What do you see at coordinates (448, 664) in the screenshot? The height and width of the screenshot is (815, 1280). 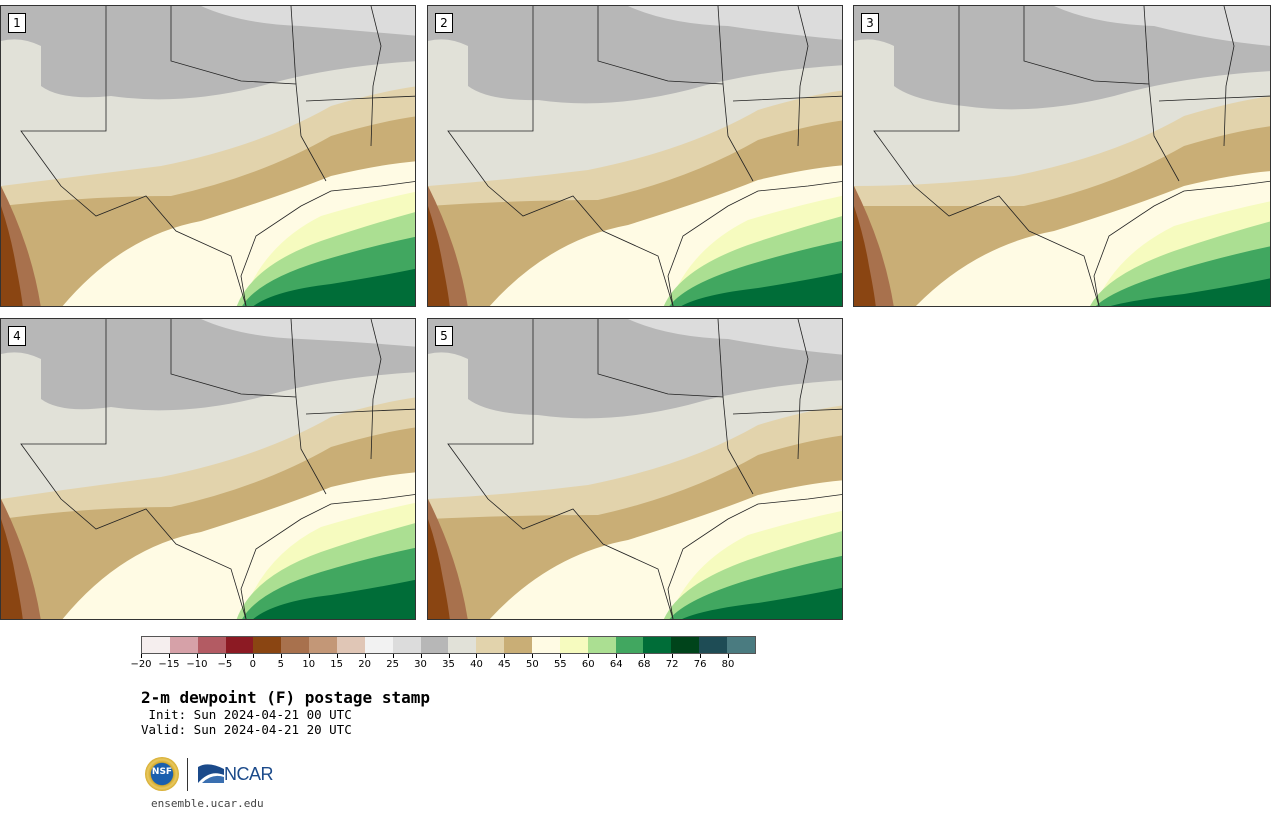 I see `colorbar-tick-label: 35` at bounding box center [448, 664].